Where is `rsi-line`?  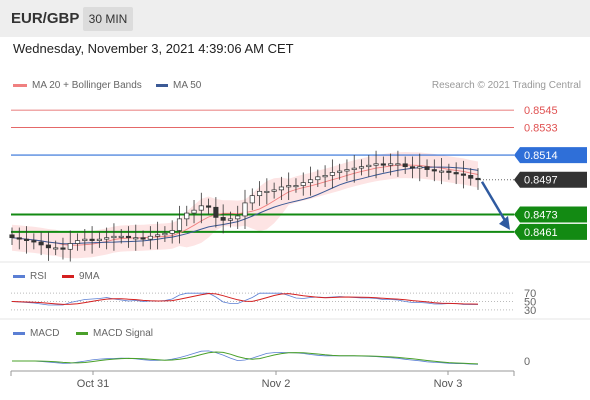
rsi-line is located at coordinates (244, 299).